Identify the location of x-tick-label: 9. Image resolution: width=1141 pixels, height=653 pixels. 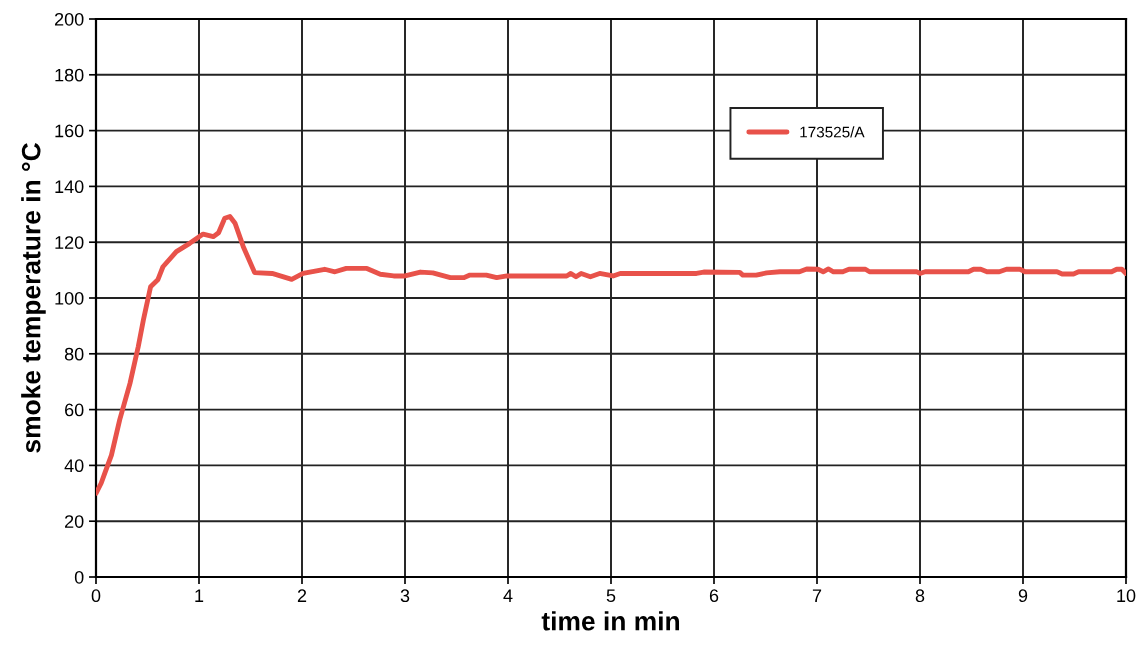
(1023, 596).